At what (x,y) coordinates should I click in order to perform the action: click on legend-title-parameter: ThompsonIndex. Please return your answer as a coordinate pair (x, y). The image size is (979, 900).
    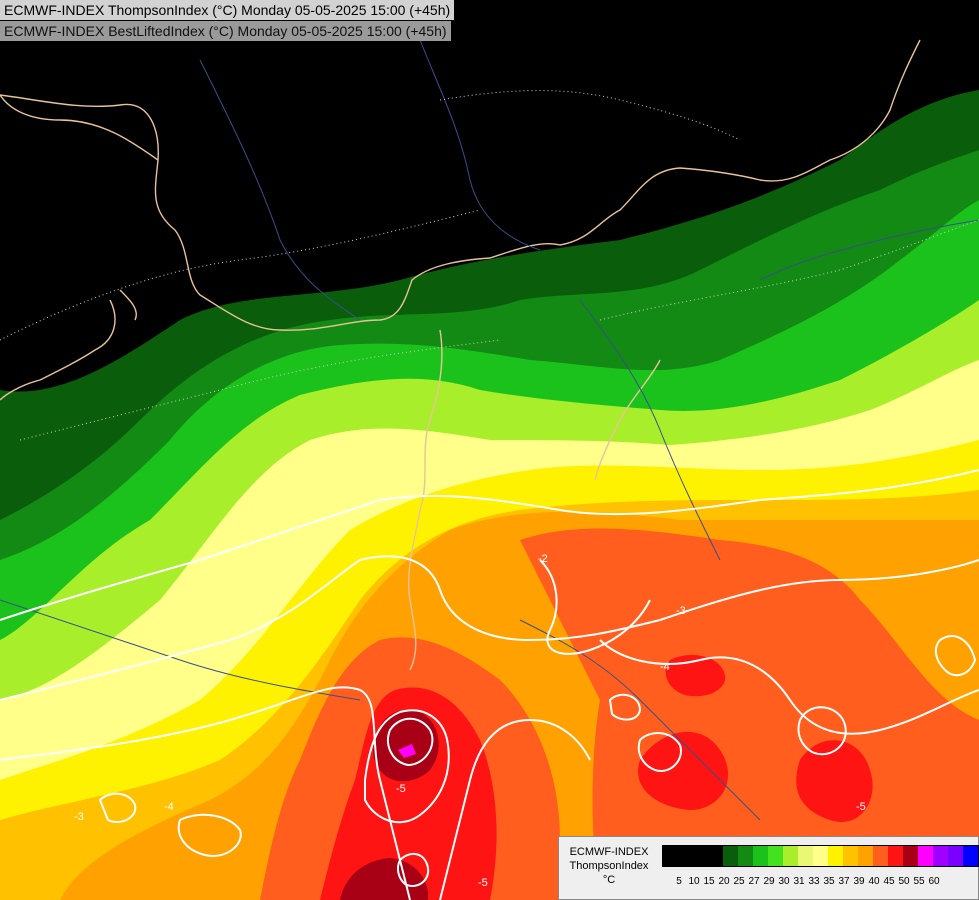
    Looking at the image, I should click on (609, 866).